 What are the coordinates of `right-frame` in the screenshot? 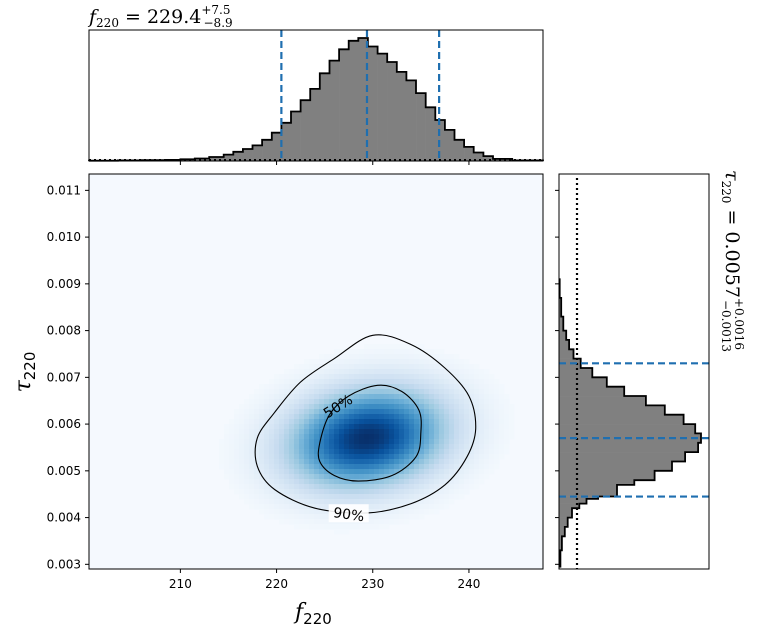 It's located at (634, 371).